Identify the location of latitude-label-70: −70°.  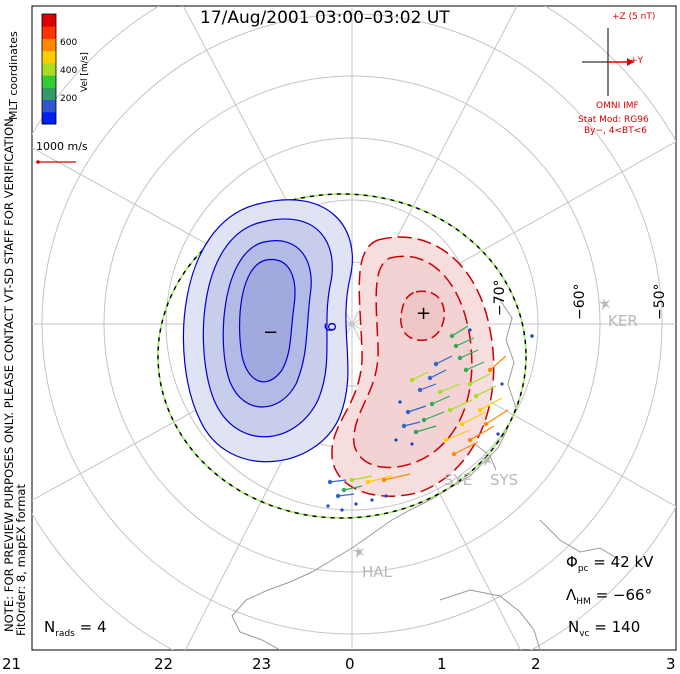
(500, 297).